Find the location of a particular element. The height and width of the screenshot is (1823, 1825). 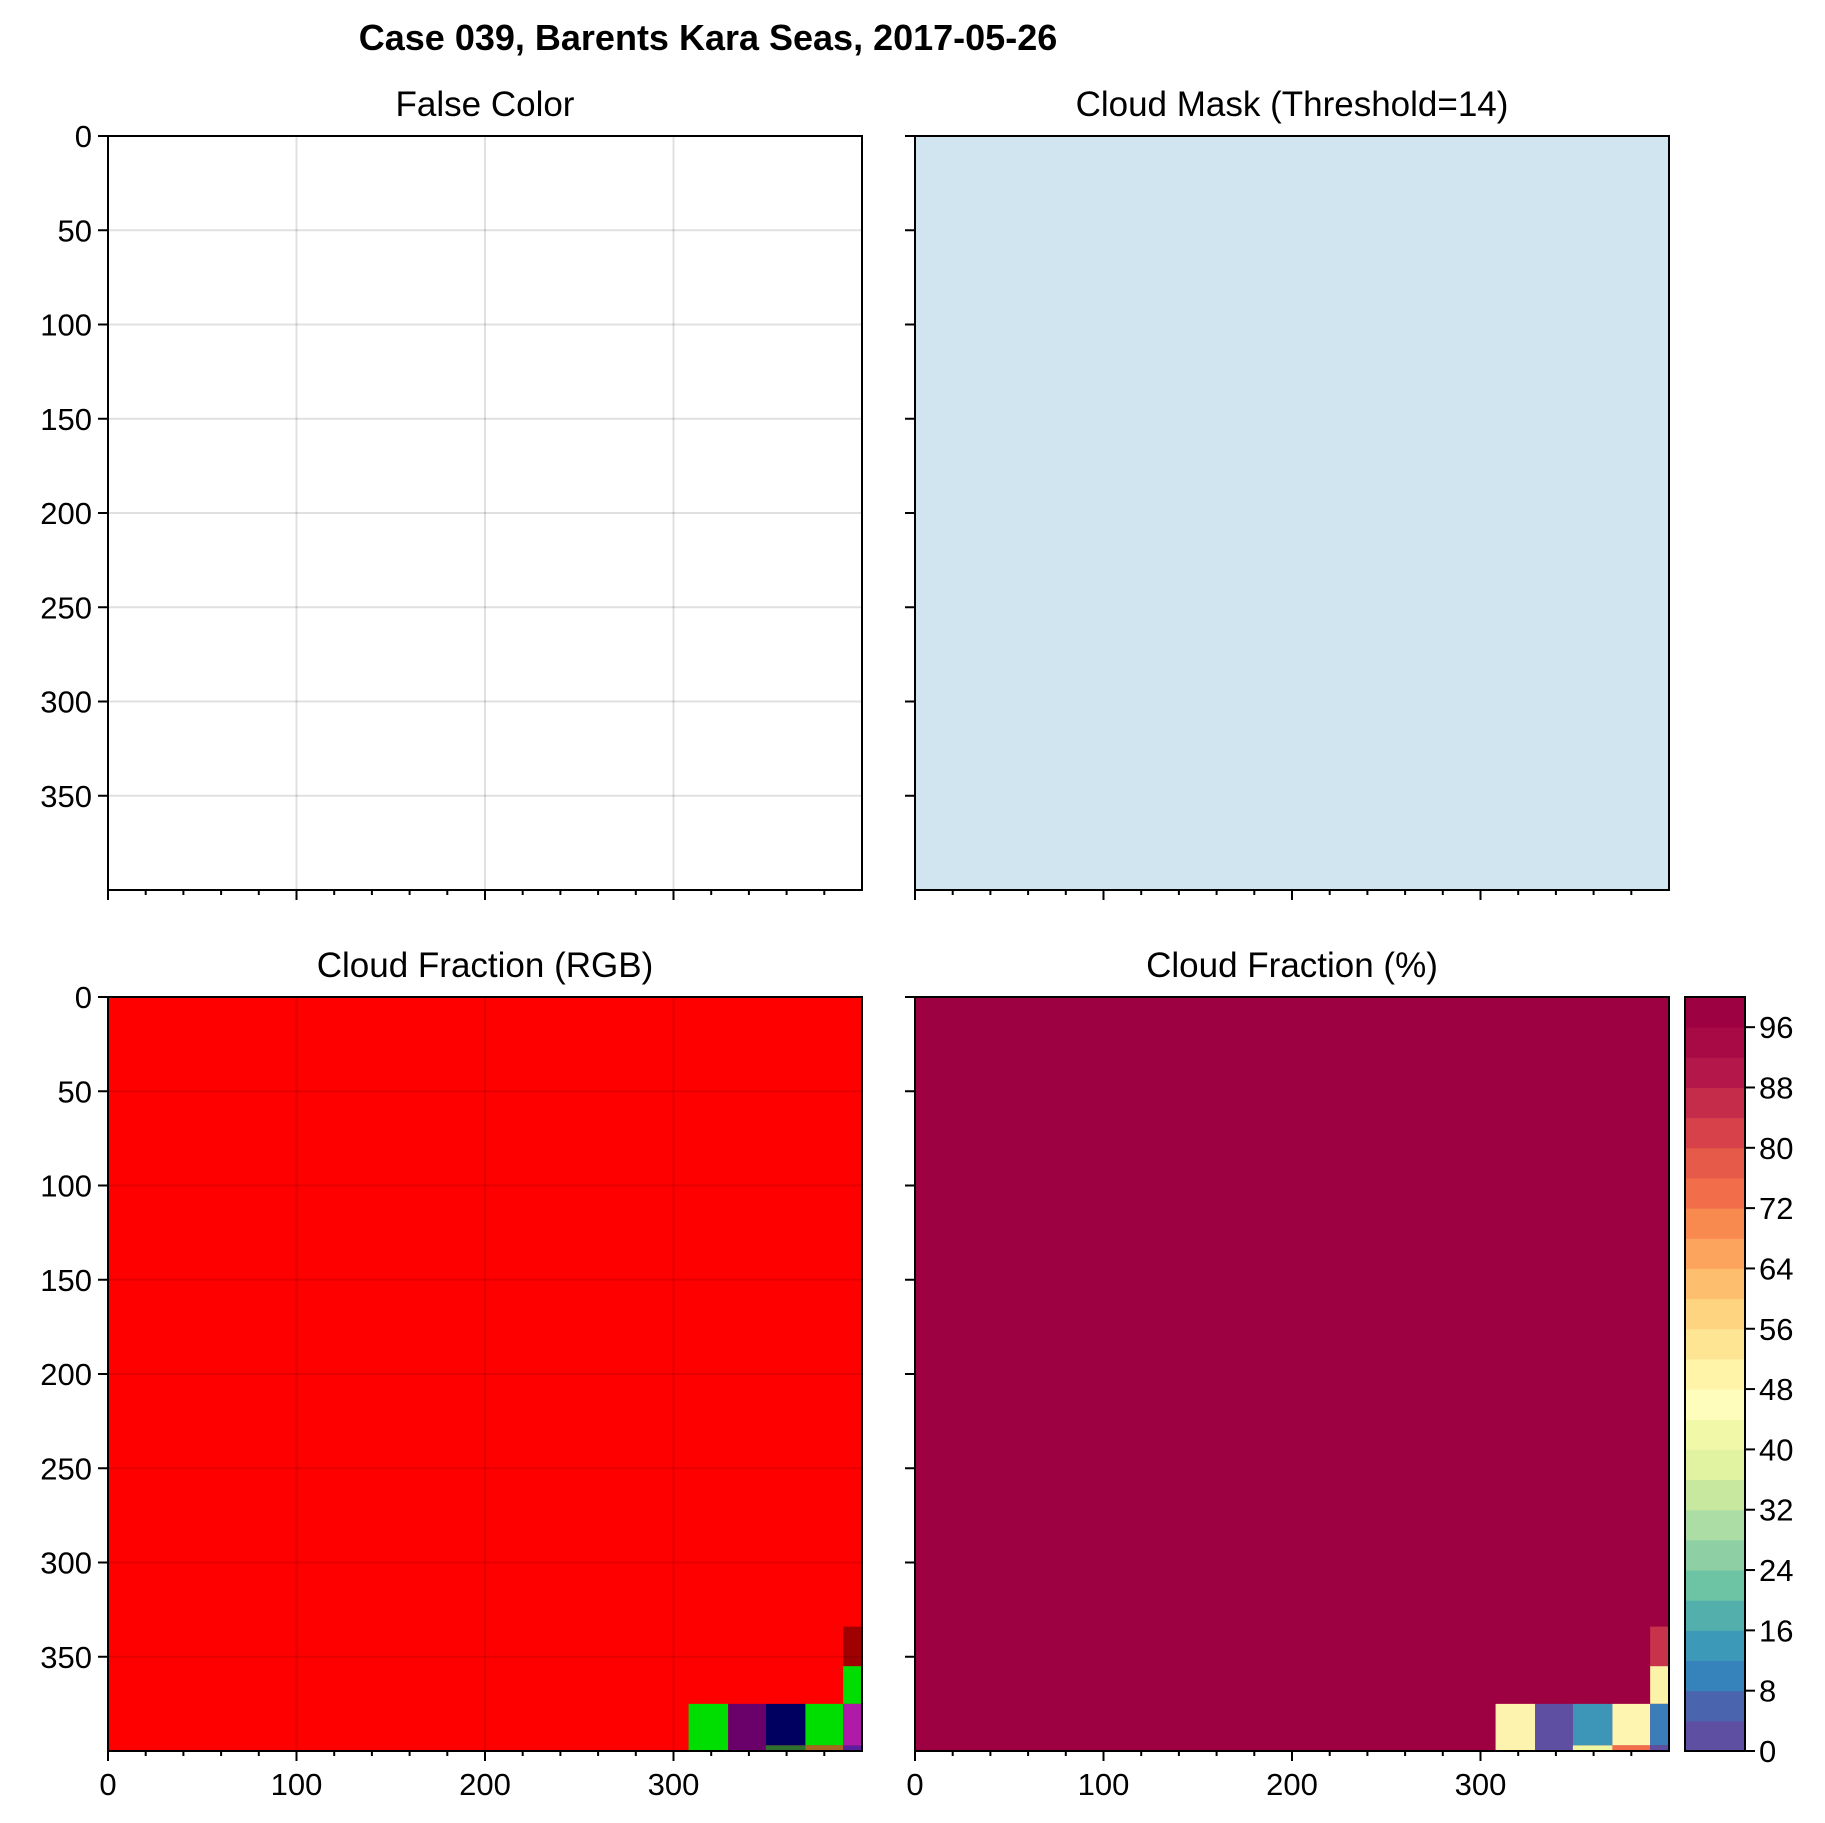

colorbar-tick-label: 80 is located at coordinates (1776, 1148).